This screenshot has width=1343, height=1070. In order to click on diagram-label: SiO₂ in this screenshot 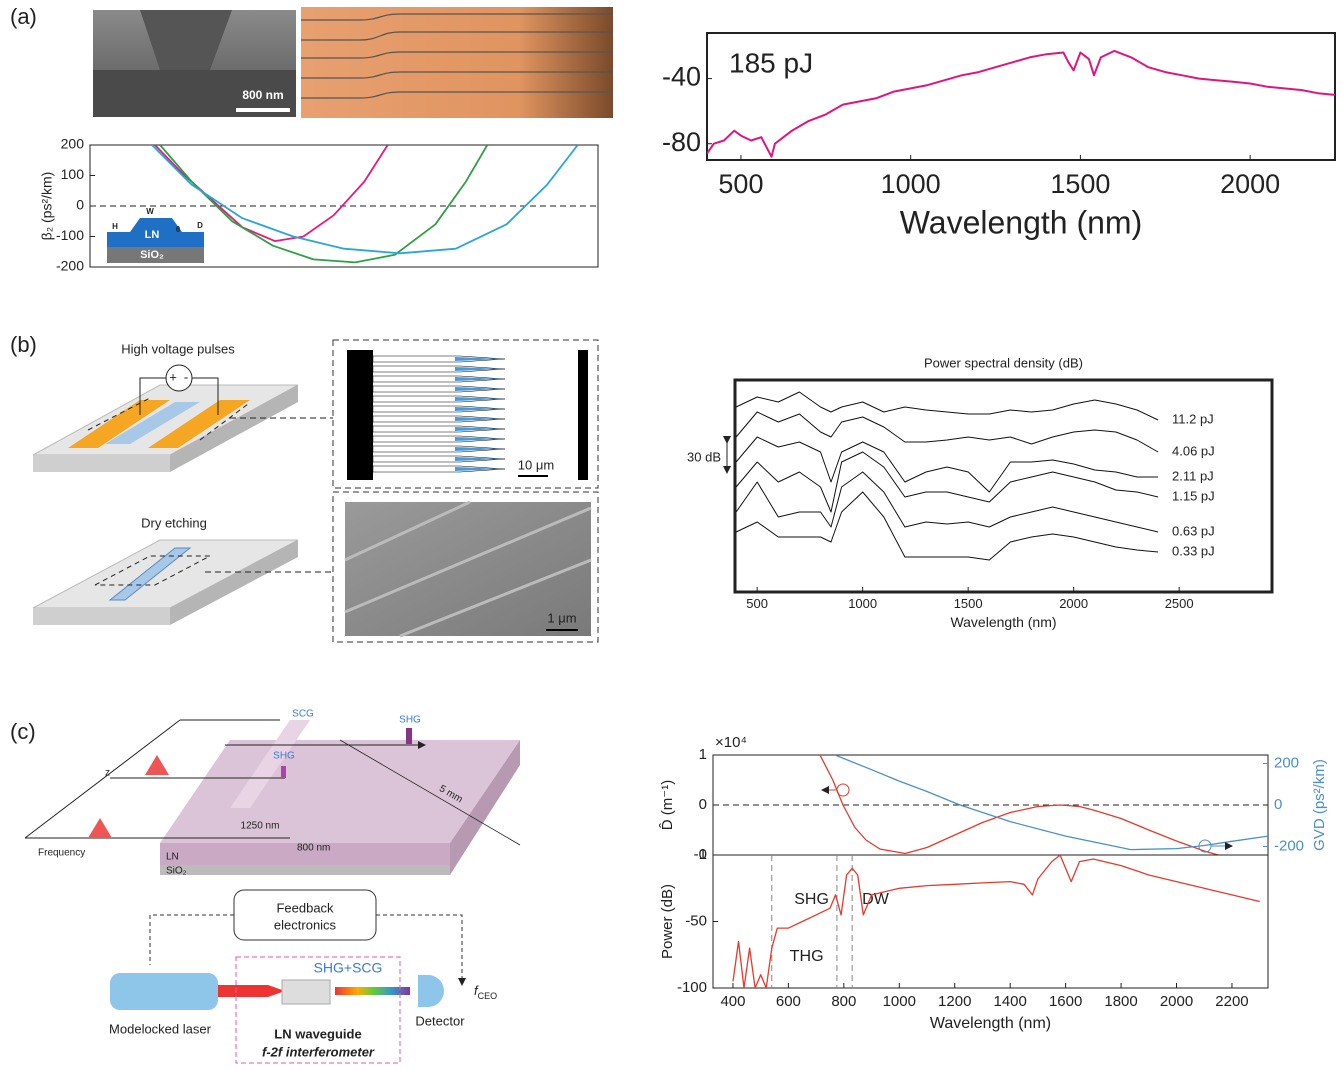, I will do `click(176, 871)`.